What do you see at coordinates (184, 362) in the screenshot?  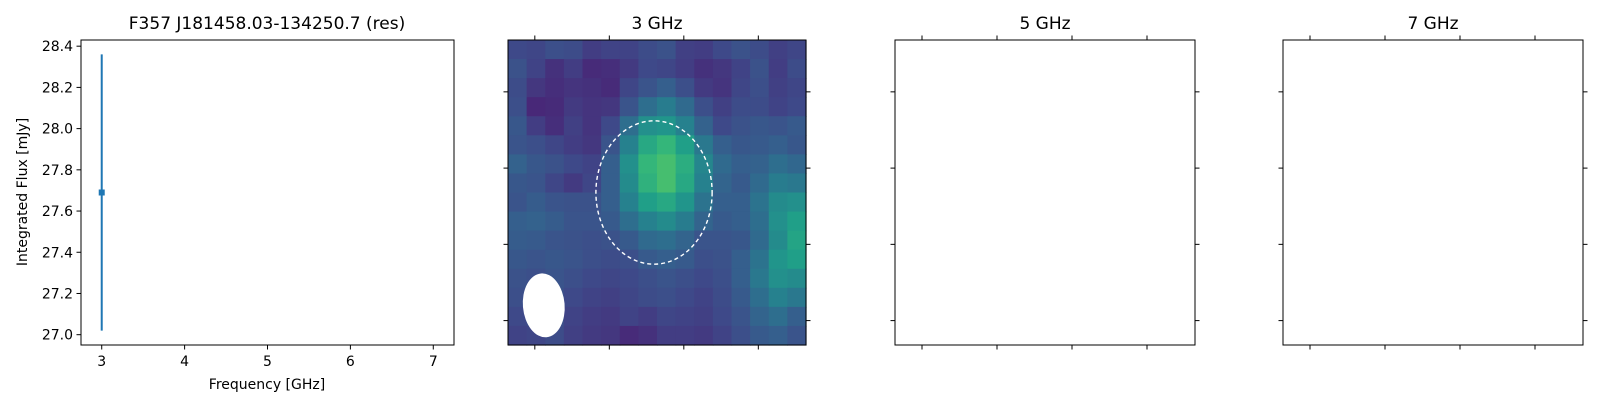 I see `x-tick-label: 4` at bounding box center [184, 362].